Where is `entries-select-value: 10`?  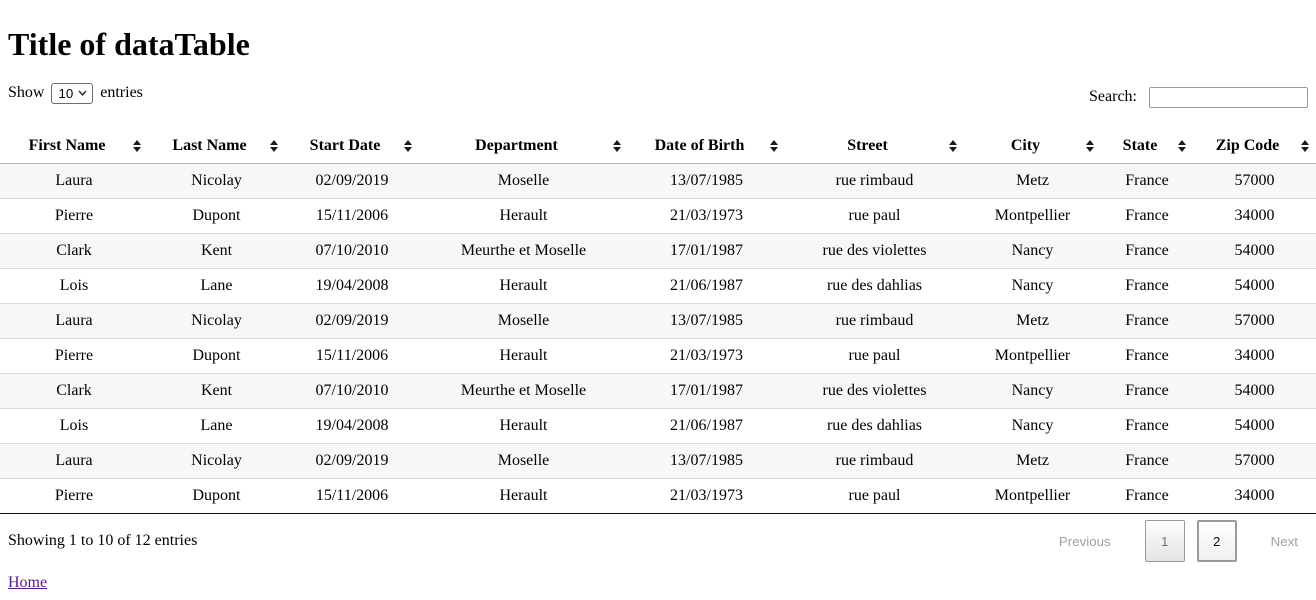
entries-select-value: 10 is located at coordinates (66, 93).